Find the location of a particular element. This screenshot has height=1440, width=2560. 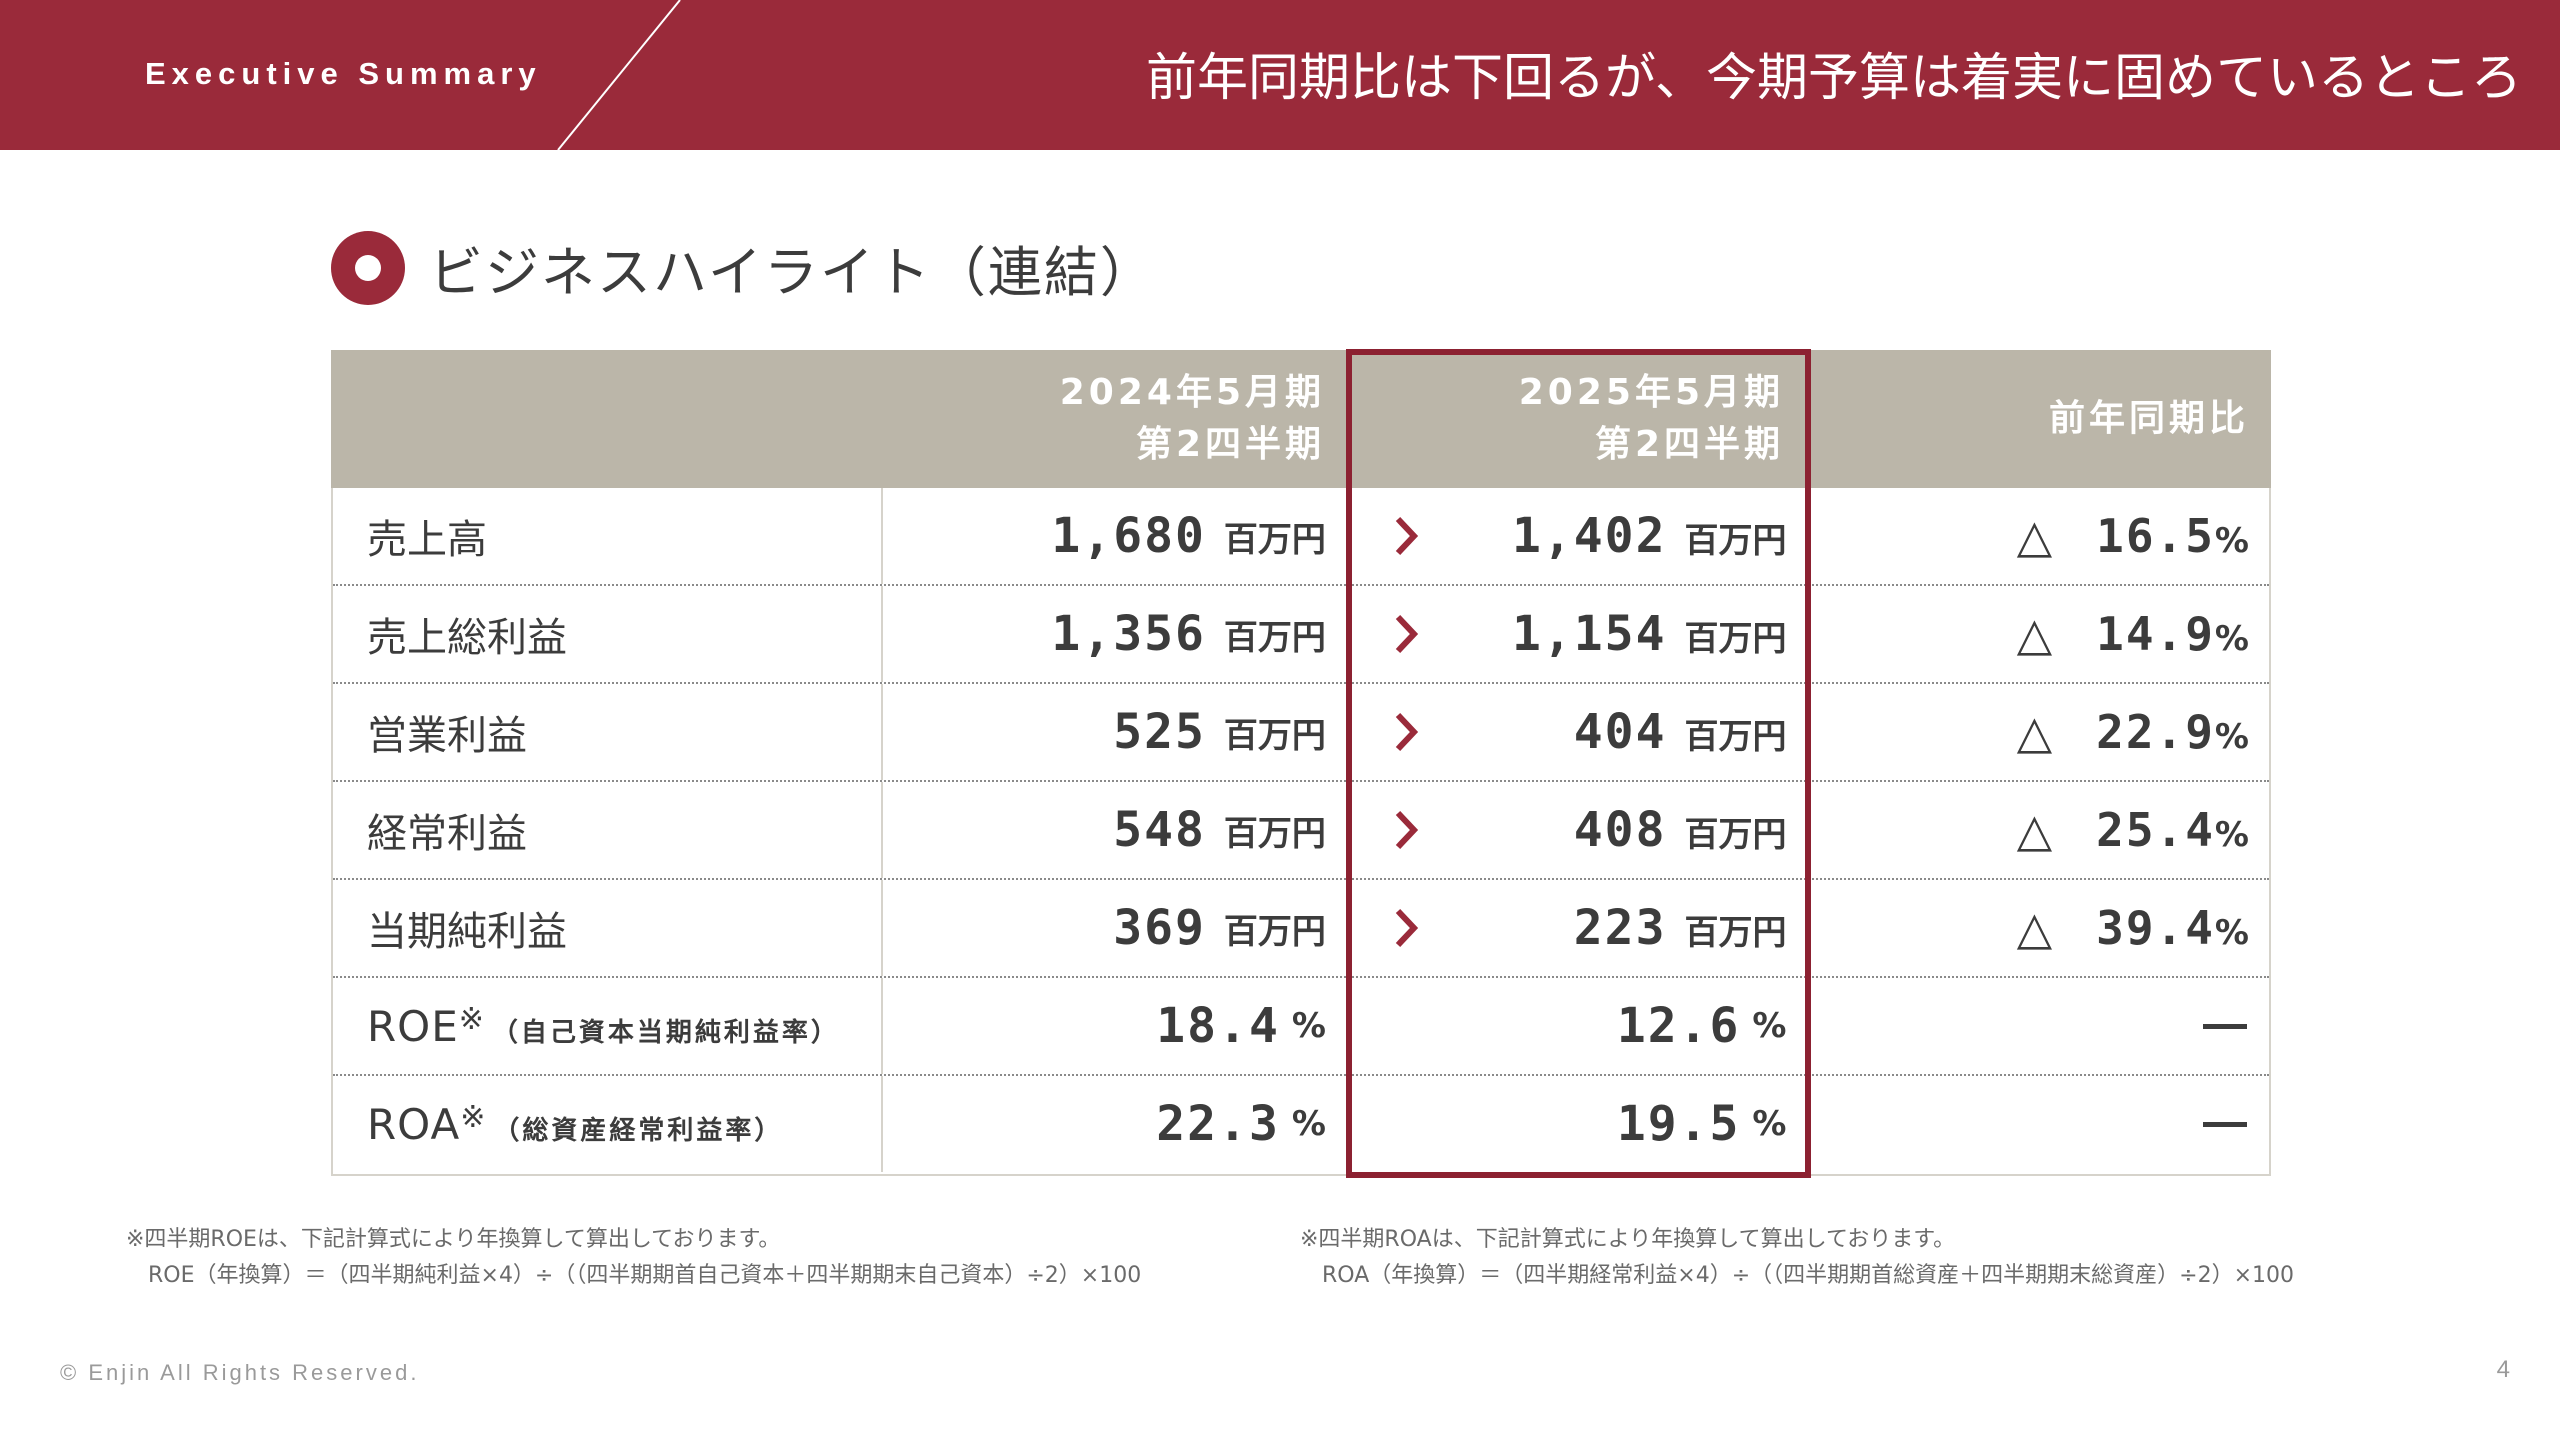

curr-value-cell: 1,154 百万円 is located at coordinates (1579, 634).